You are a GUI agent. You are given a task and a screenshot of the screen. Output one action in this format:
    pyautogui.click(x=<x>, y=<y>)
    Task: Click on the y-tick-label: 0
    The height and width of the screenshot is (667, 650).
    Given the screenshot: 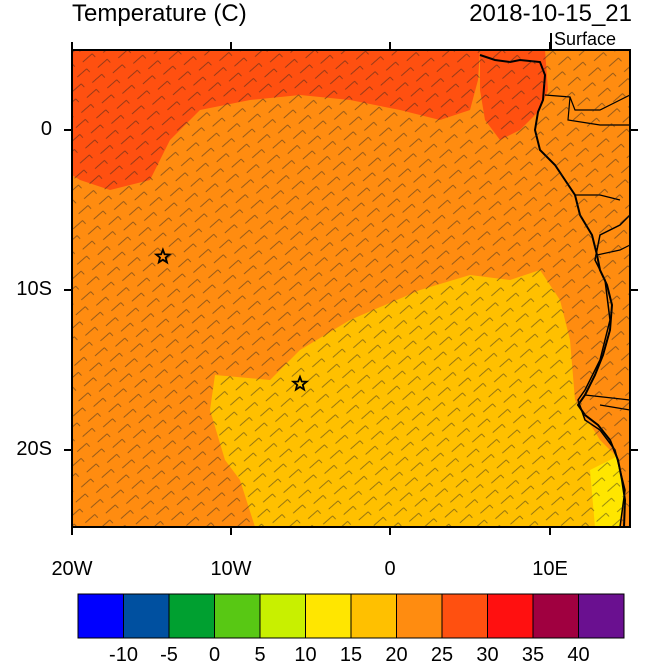 What is the action you would take?
    pyautogui.click(x=46, y=129)
    